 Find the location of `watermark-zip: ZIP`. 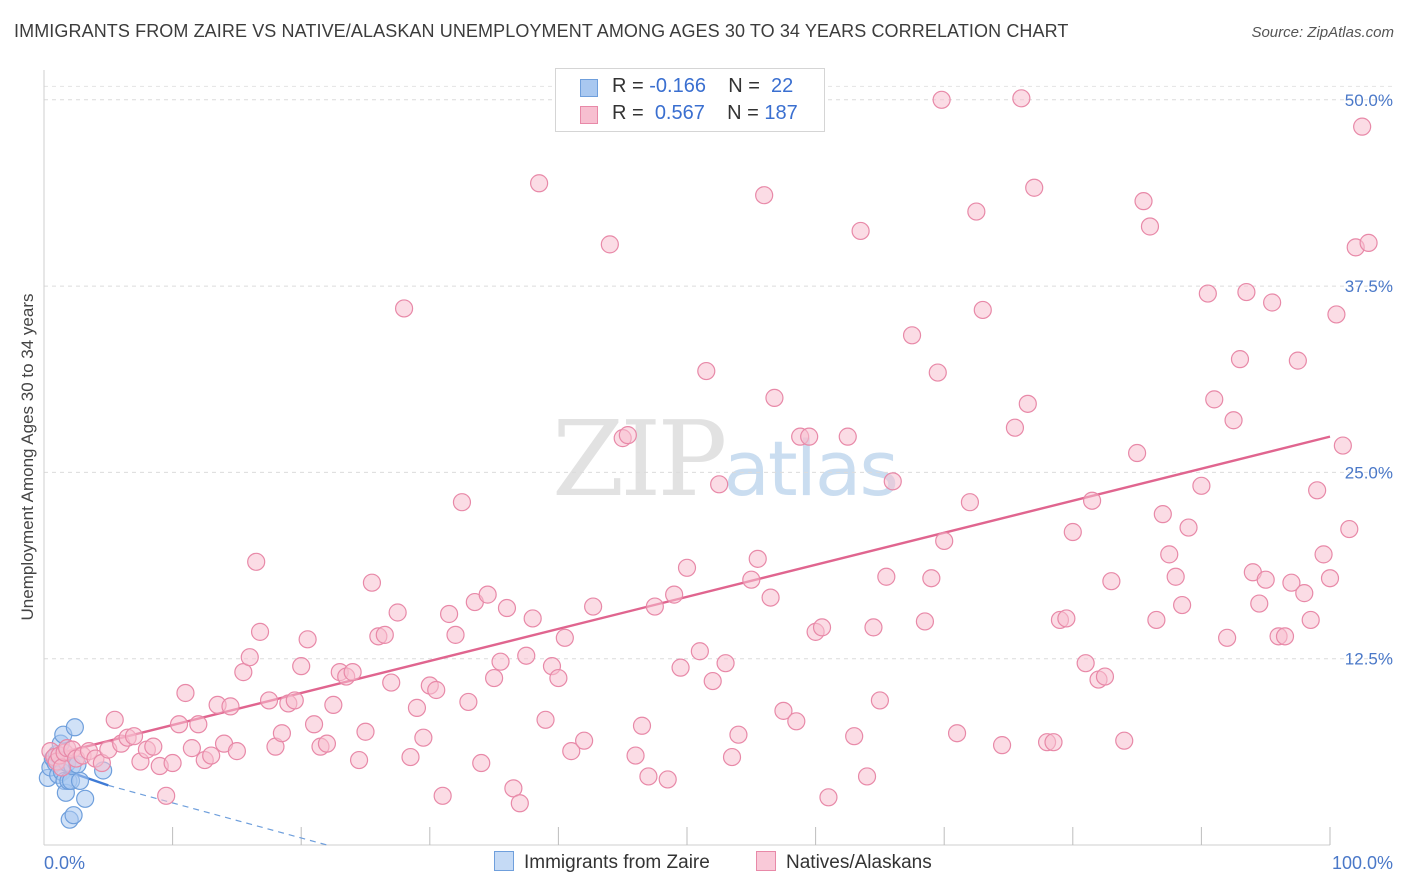

watermark-zip: ZIP is located at coordinates (639, 459).